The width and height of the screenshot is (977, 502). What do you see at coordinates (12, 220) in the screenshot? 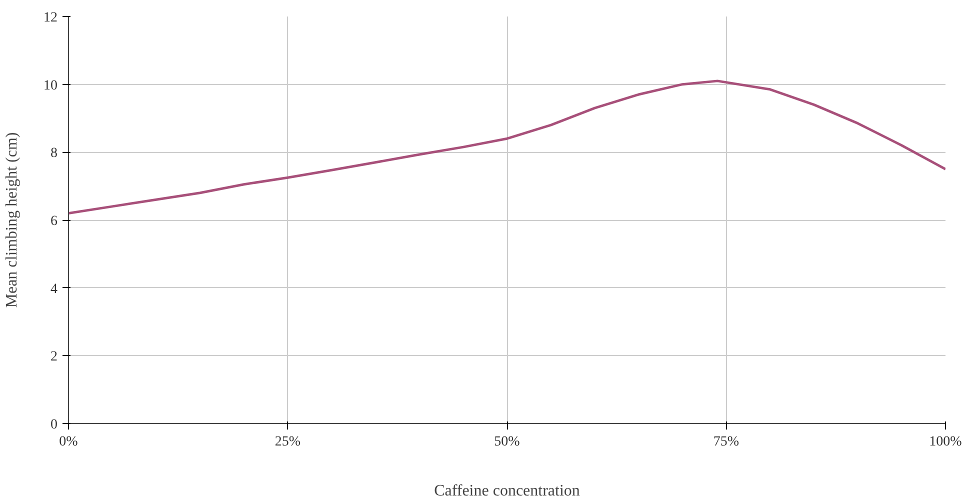
I see `y-axis-title: Mean climbing height (cm)` at bounding box center [12, 220].